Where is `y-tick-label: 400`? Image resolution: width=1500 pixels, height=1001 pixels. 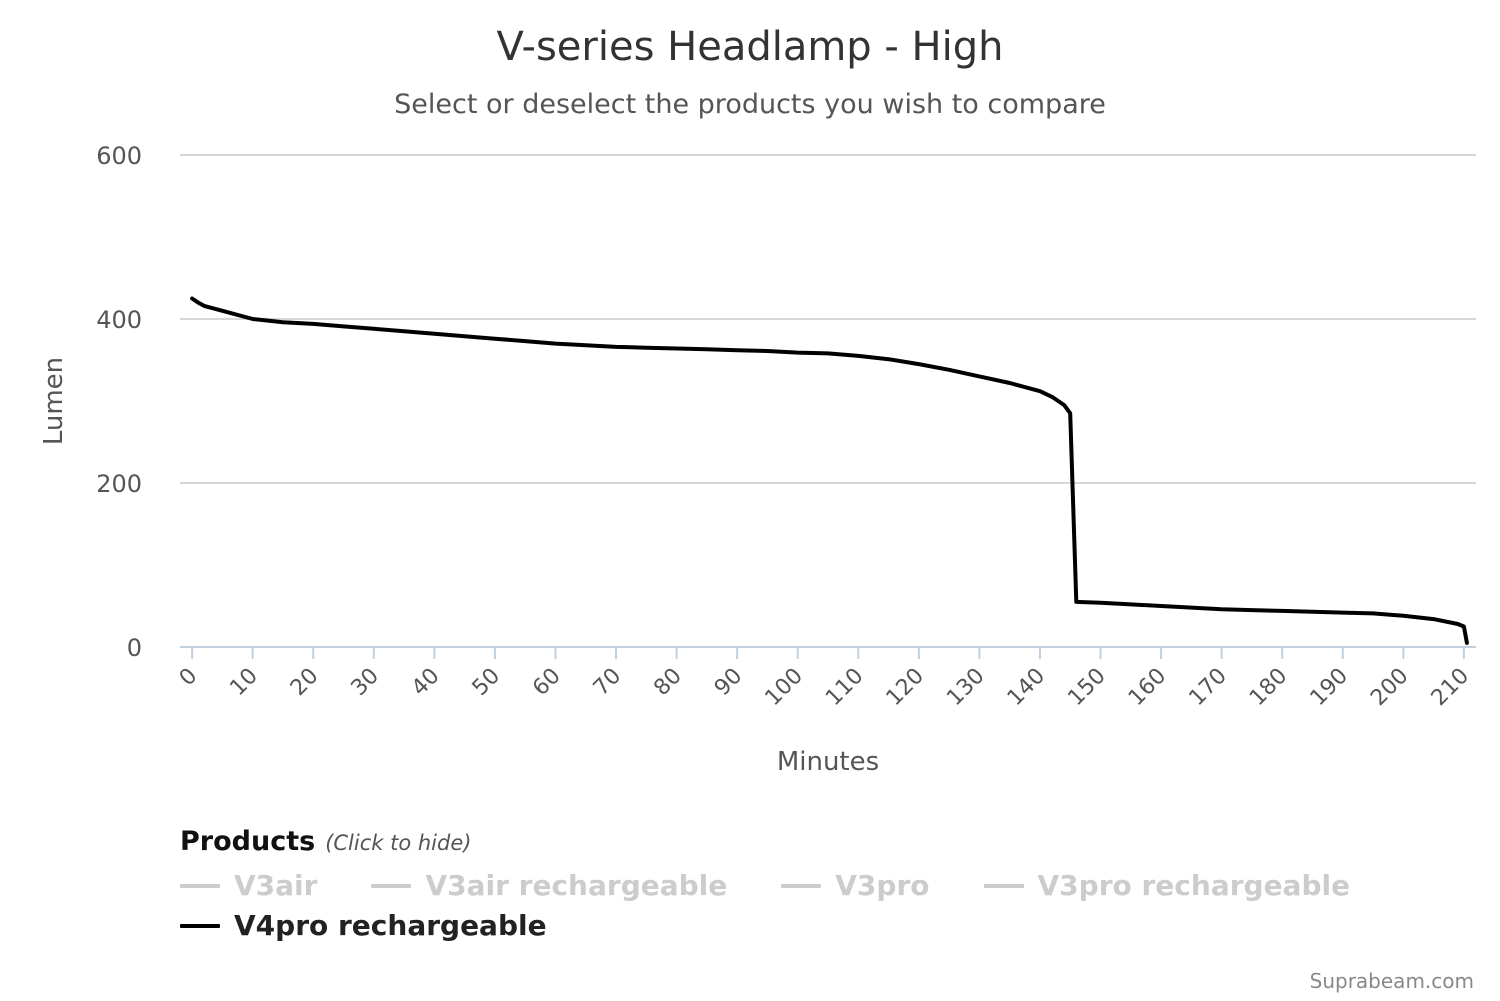
y-tick-label: 400 is located at coordinates (119, 320).